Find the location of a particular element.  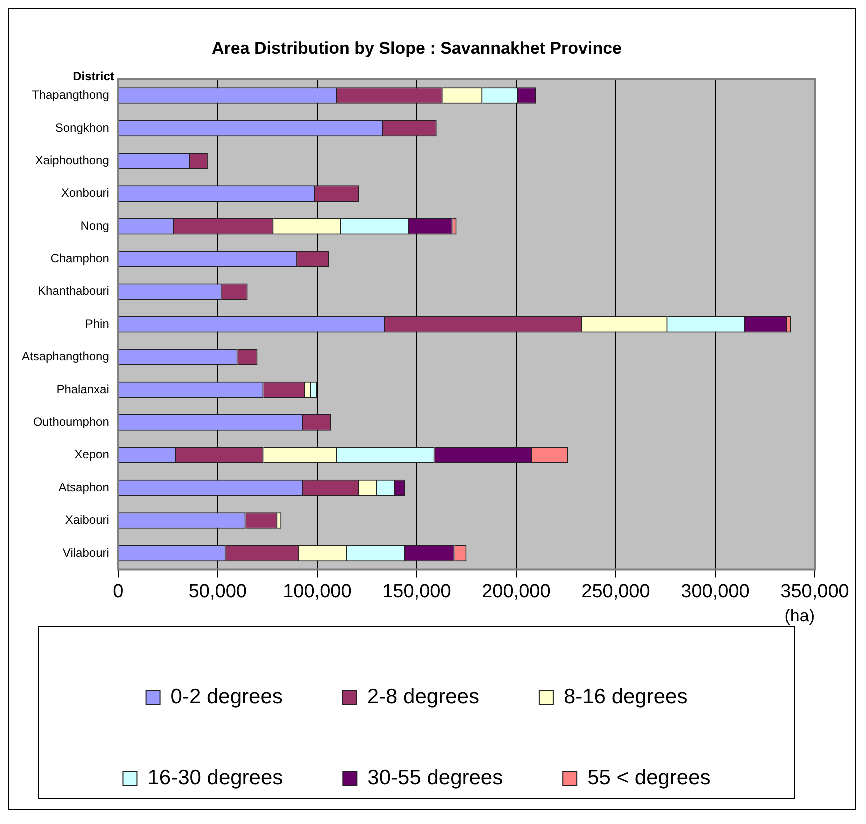

y-tick-label: Songkhon is located at coordinates (82, 127).